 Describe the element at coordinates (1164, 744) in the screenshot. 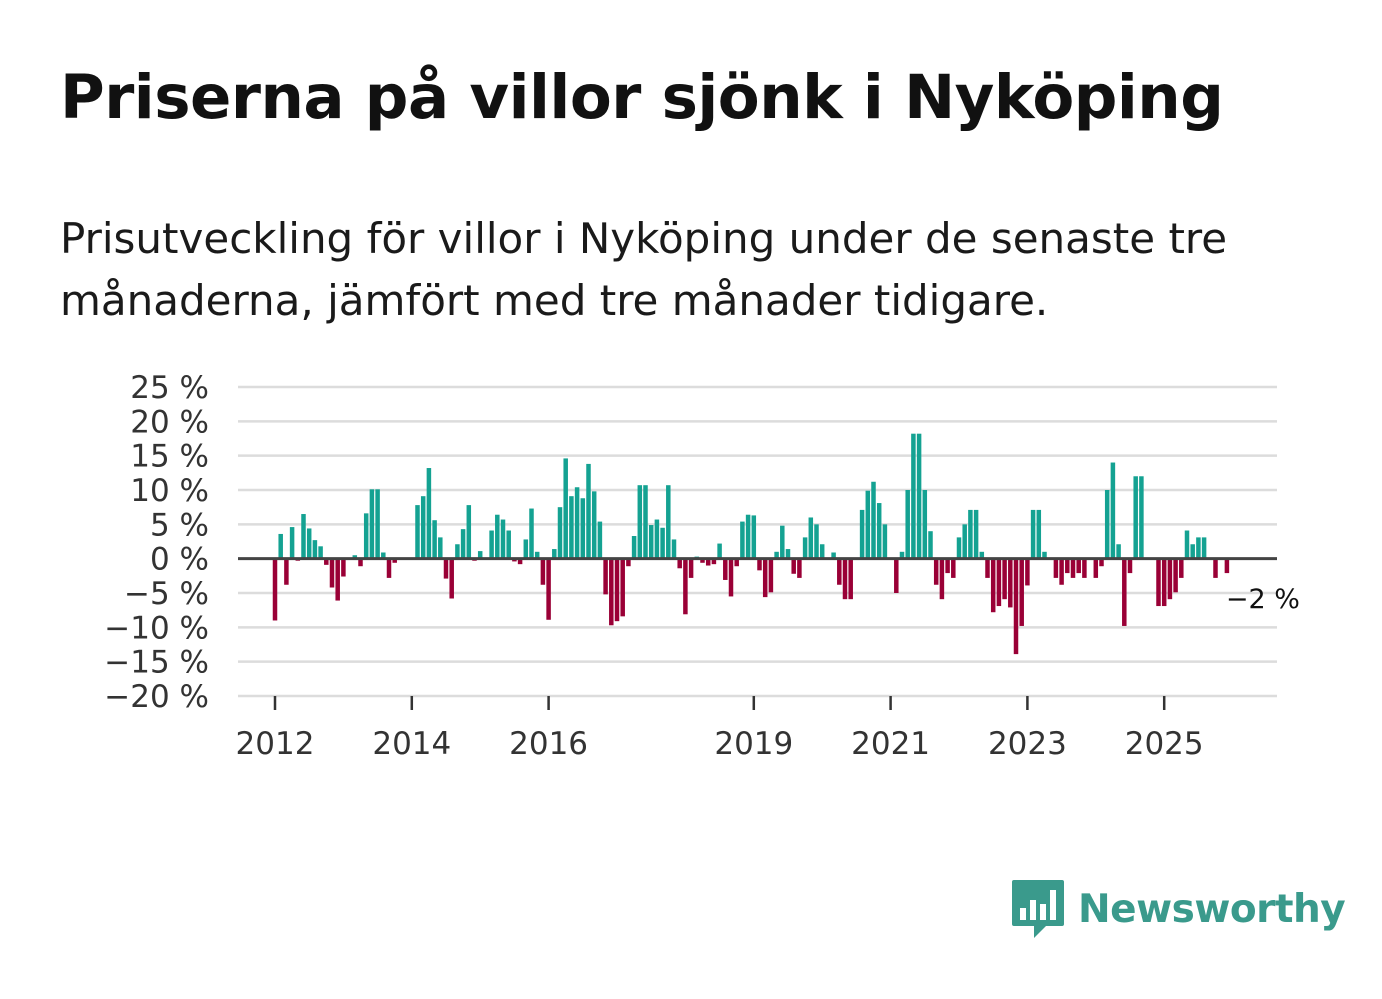

I see `x-tick-label: 2025` at that location.